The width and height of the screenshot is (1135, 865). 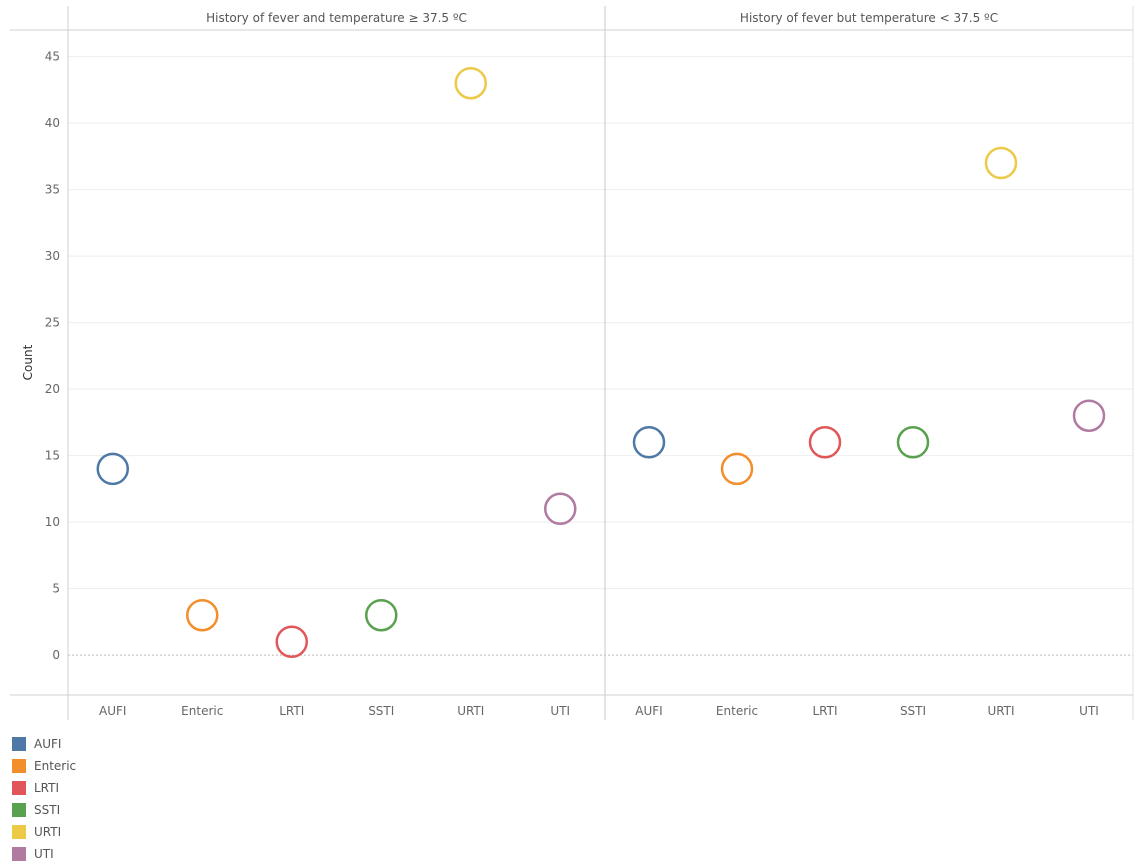 What do you see at coordinates (52, 456) in the screenshot?
I see `y-tick-label: 15` at bounding box center [52, 456].